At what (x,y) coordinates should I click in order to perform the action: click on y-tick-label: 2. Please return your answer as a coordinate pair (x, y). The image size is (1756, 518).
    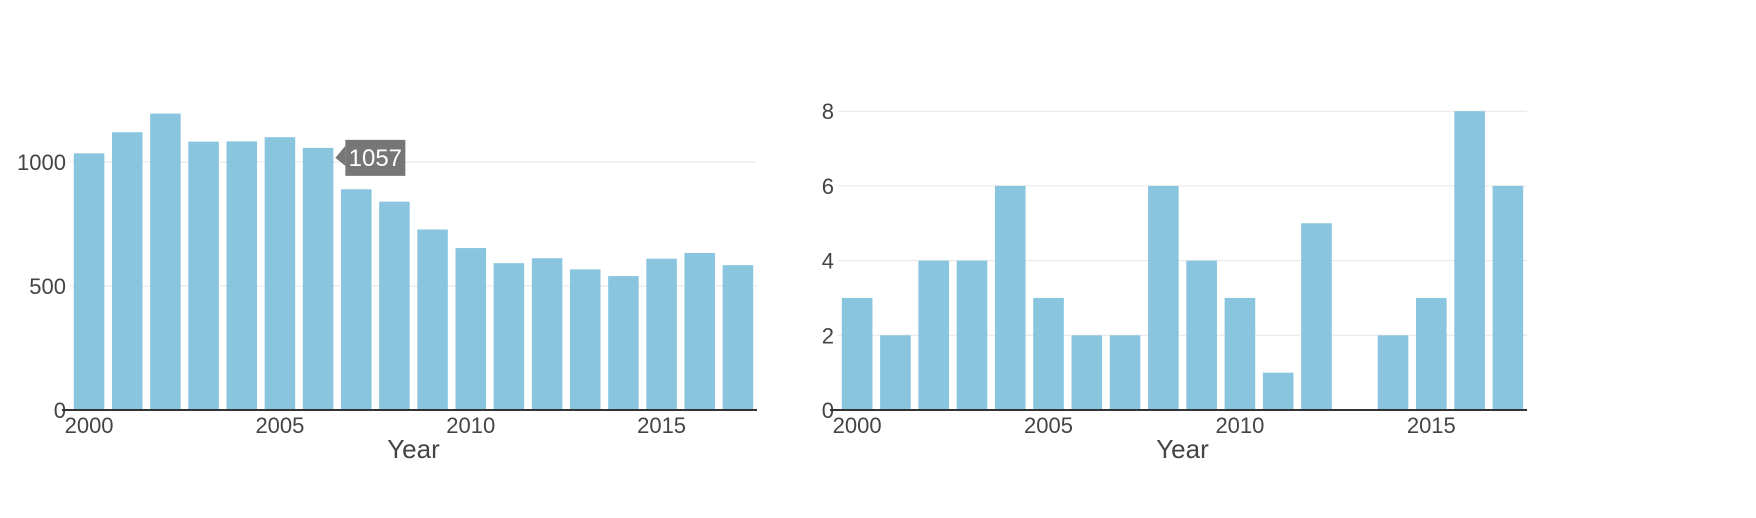
    Looking at the image, I should click on (828, 335).